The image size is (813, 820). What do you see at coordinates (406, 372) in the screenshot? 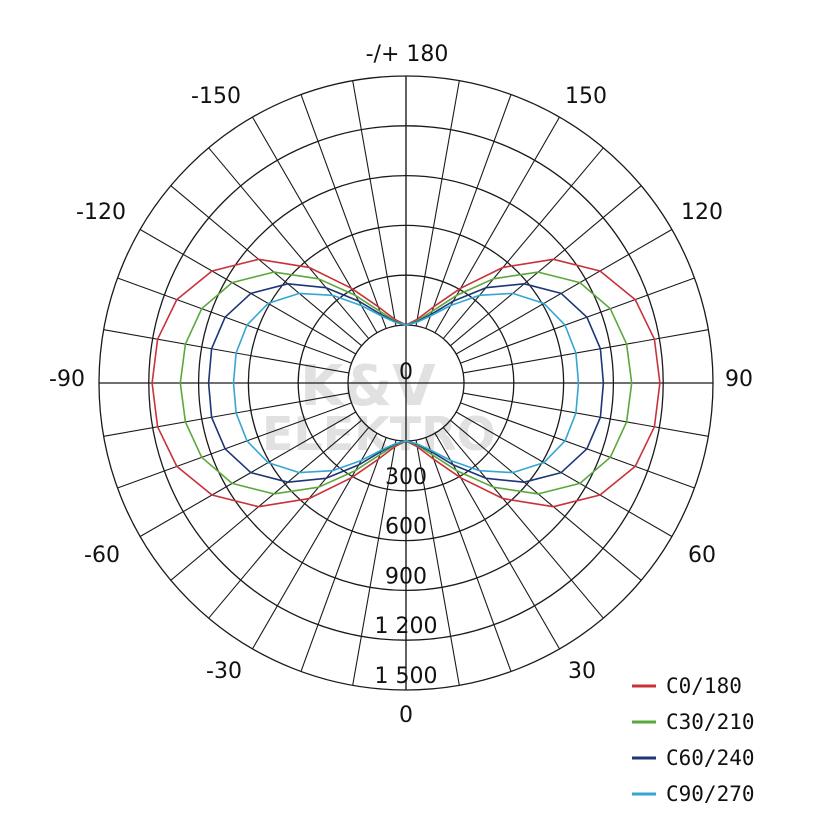
I see `radial-tick-label: 0` at bounding box center [406, 372].